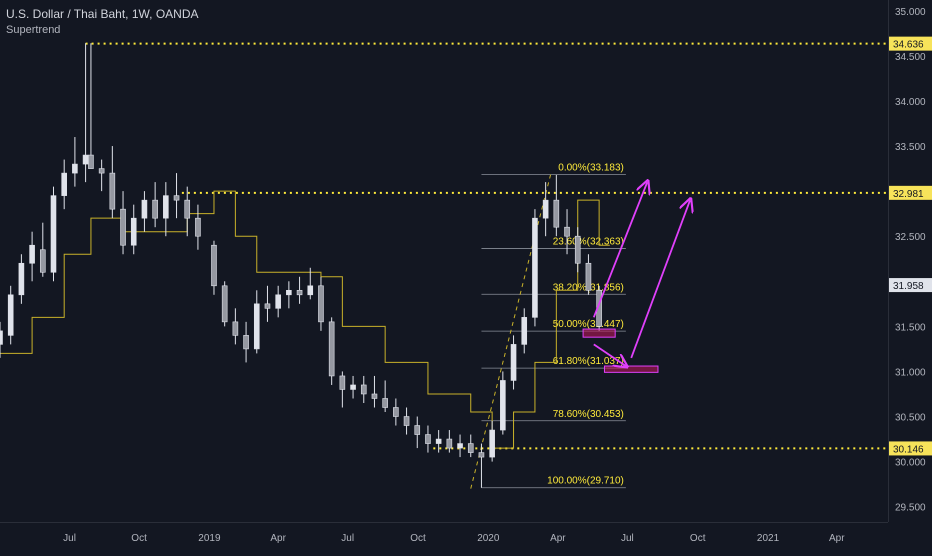 Image resolution: width=932 pixels, height=556 pixels. Describe the element at coordinates (910, 508) in the screenshot. I see `price-tick-label: 29.500` at that location.